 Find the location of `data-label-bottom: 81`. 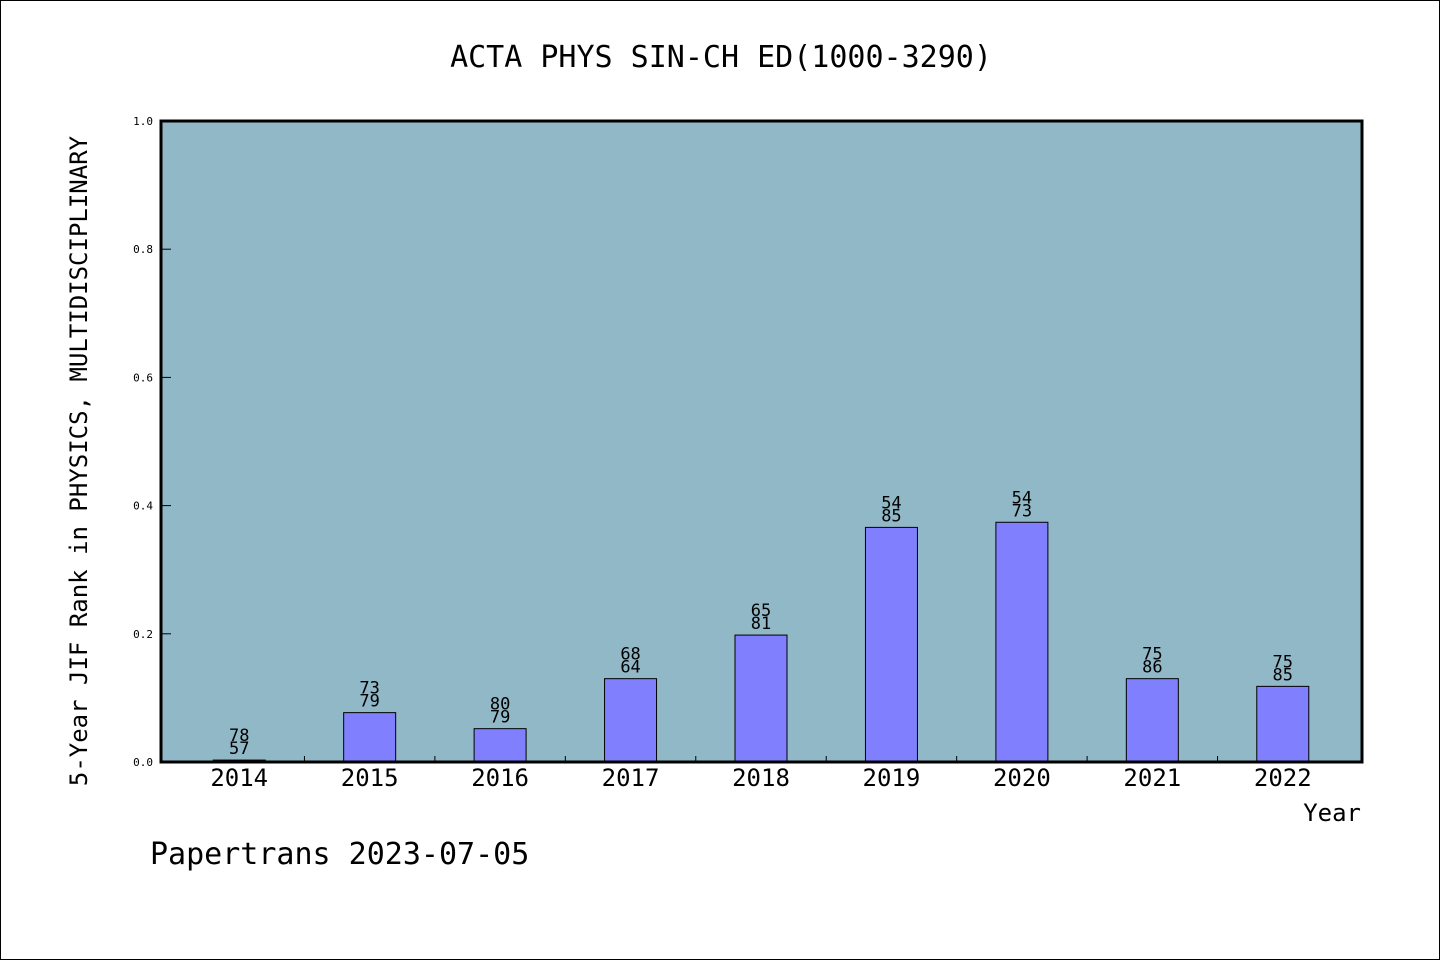

data-label-bottom: 81 is located at coordinates (761, 624).